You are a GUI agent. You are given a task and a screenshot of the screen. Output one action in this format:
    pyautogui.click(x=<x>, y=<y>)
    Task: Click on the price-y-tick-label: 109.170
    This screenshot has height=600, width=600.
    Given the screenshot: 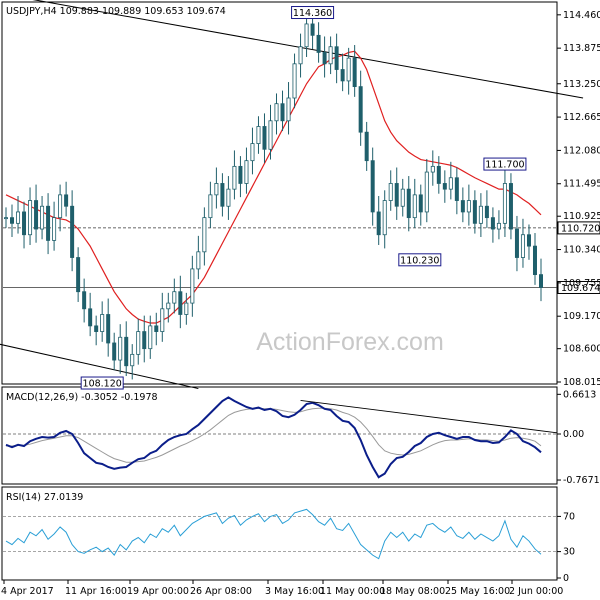 What is the action you would take?
    pyautogui.click(x=581, y=316)
    